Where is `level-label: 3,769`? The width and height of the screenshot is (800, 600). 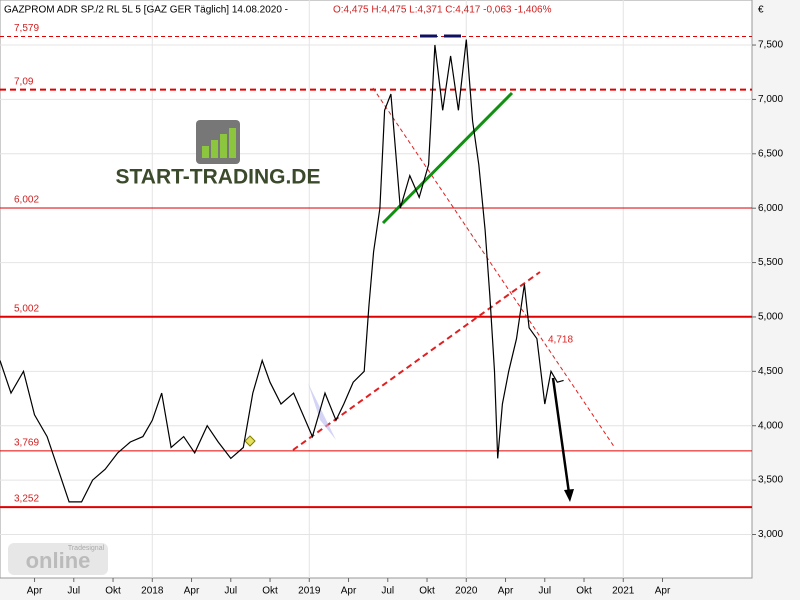
level-label: 3,769 is located at coordinates (26, 442).